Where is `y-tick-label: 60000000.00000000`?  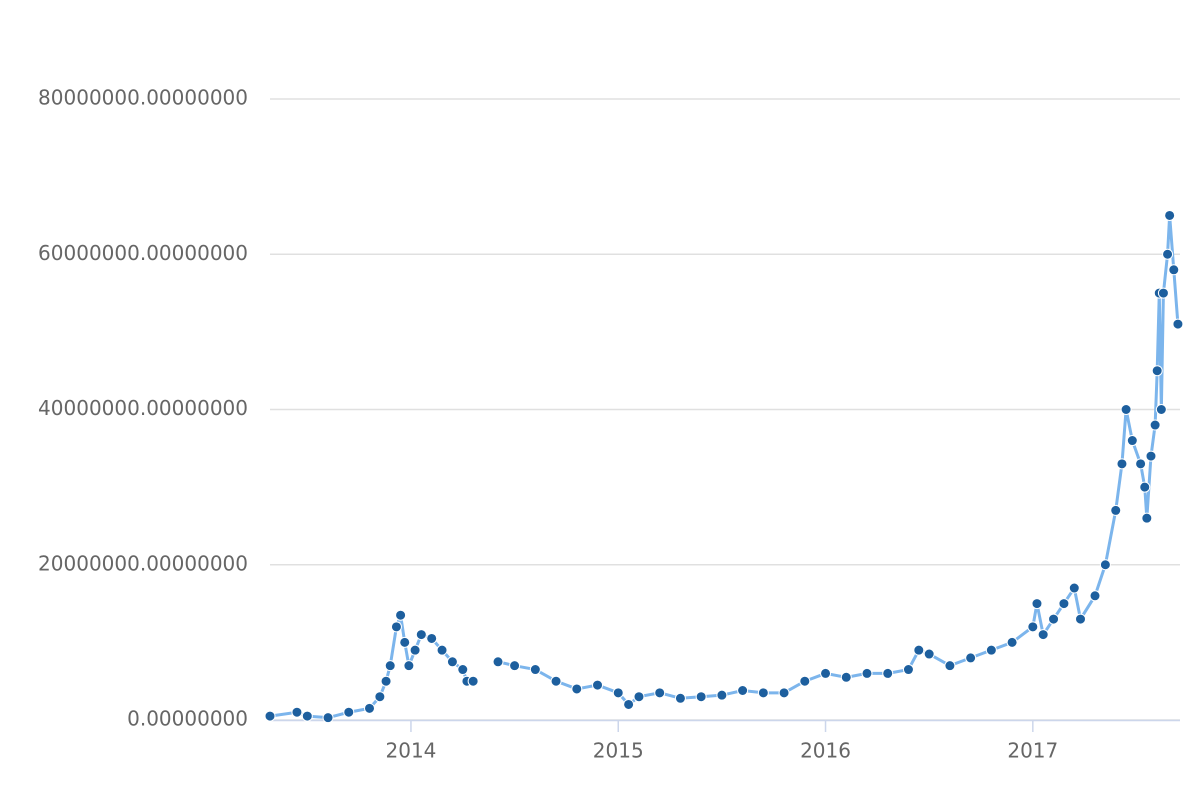
y-tick-label: 60000000.00000000 is located at coordinates (143, 253).